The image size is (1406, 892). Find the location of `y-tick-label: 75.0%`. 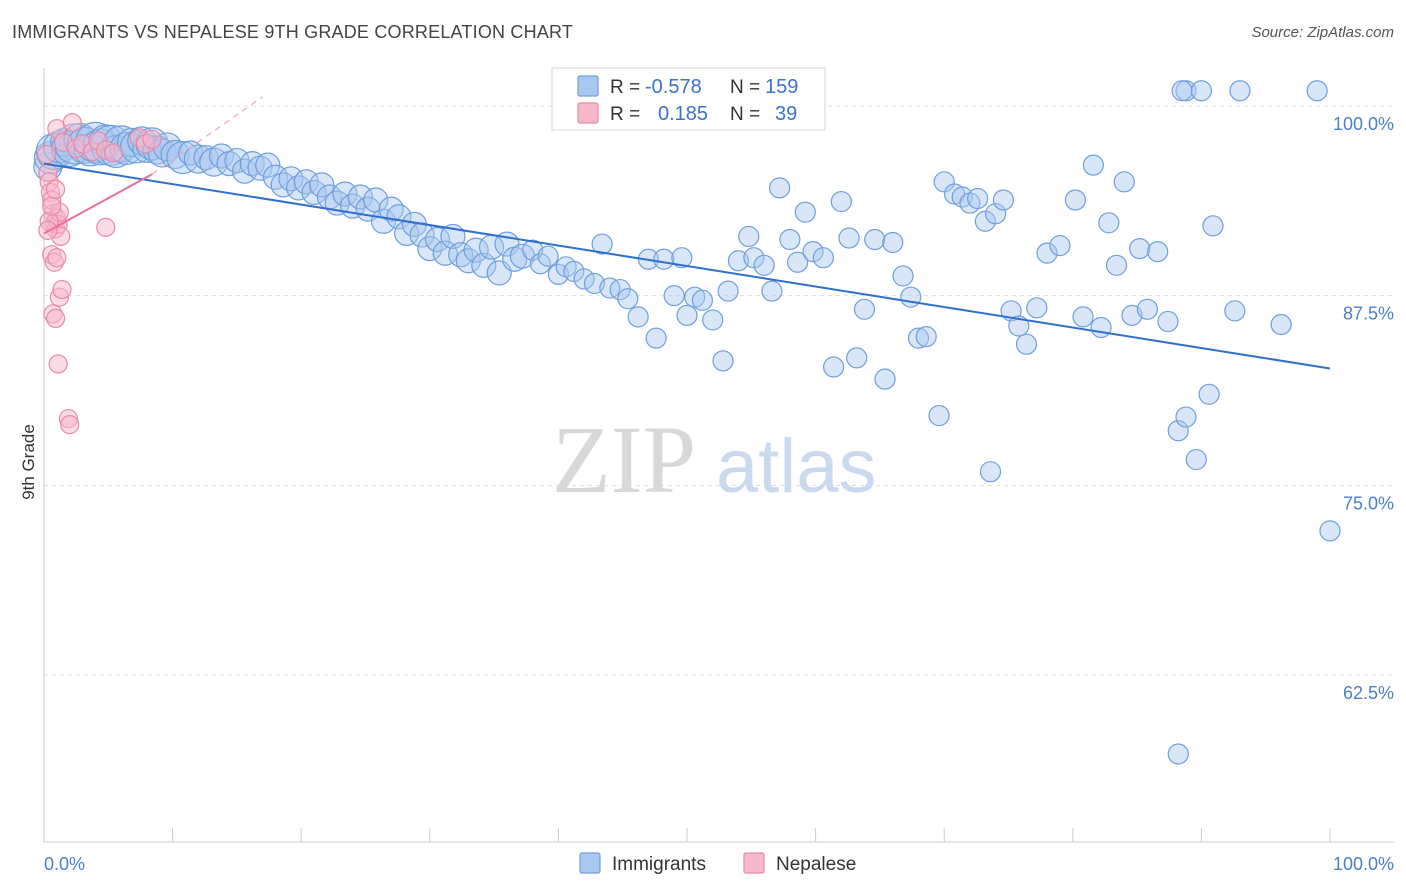

y-tick-label: 75.0% is located at coordinates (1368, 503).